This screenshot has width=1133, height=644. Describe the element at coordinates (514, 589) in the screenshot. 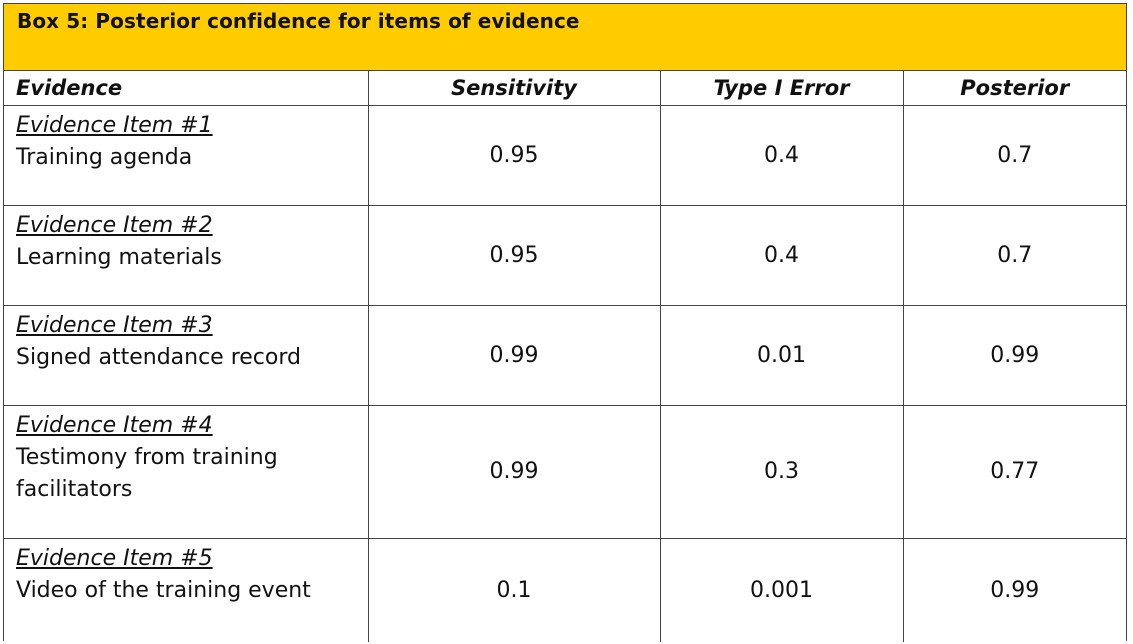

I see `sensitivity-cell: 0.1` at that location.